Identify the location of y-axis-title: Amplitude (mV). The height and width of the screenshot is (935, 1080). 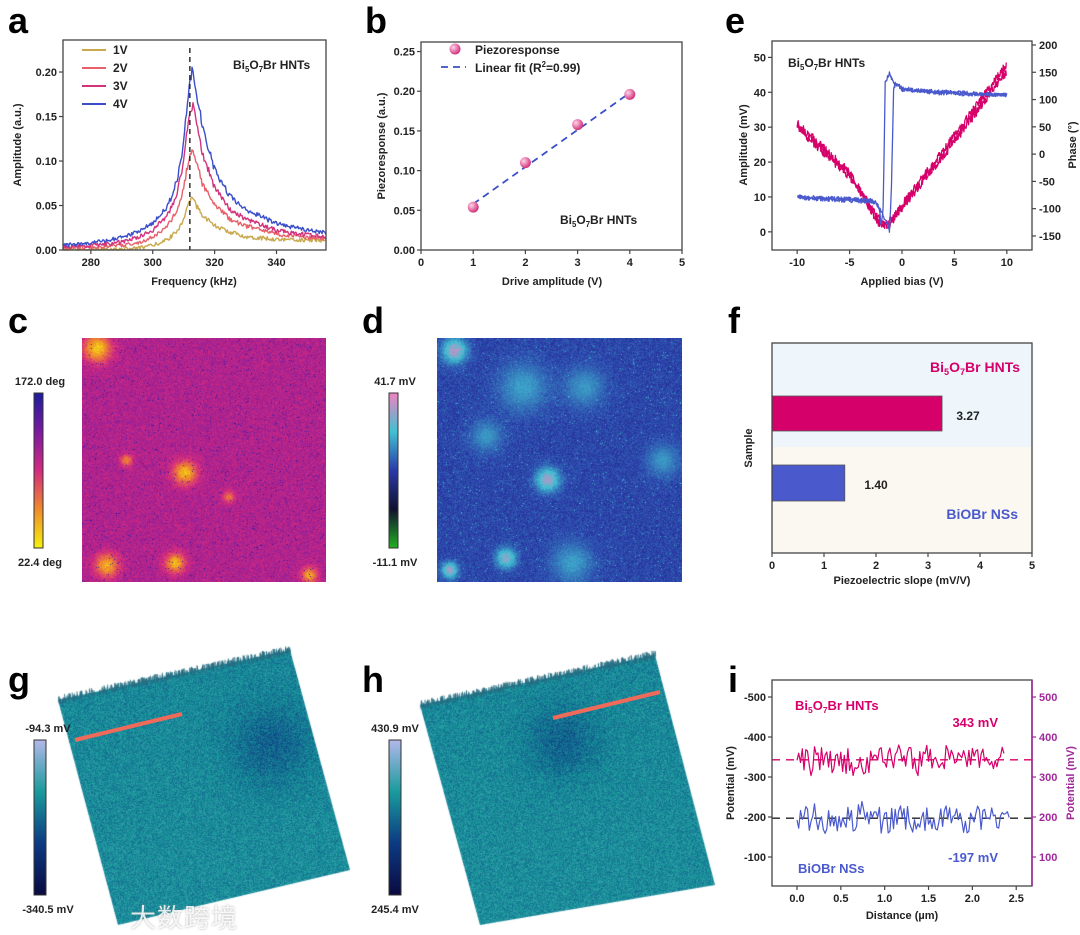
(744, 145).